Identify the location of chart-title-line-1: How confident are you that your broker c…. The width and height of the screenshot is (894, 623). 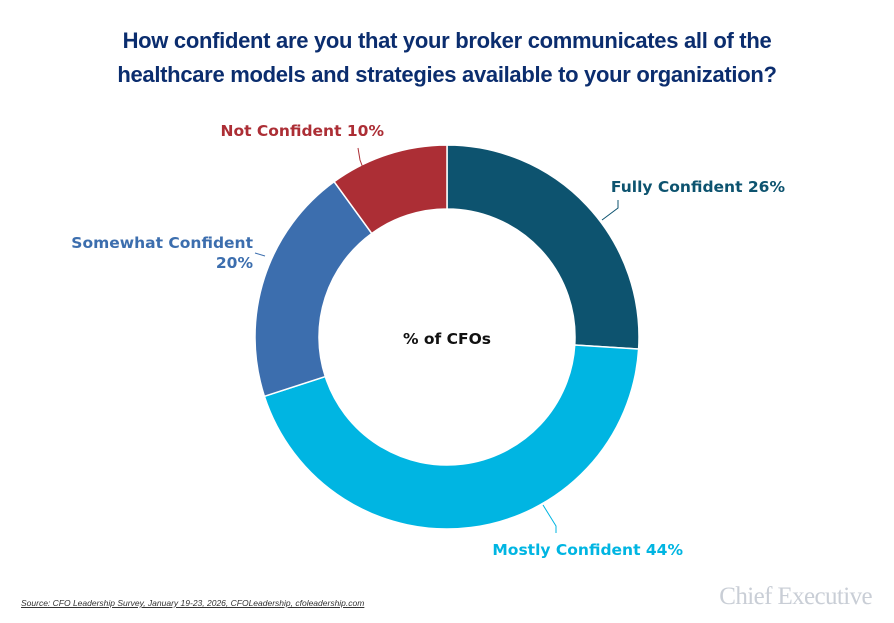
(447, 40).